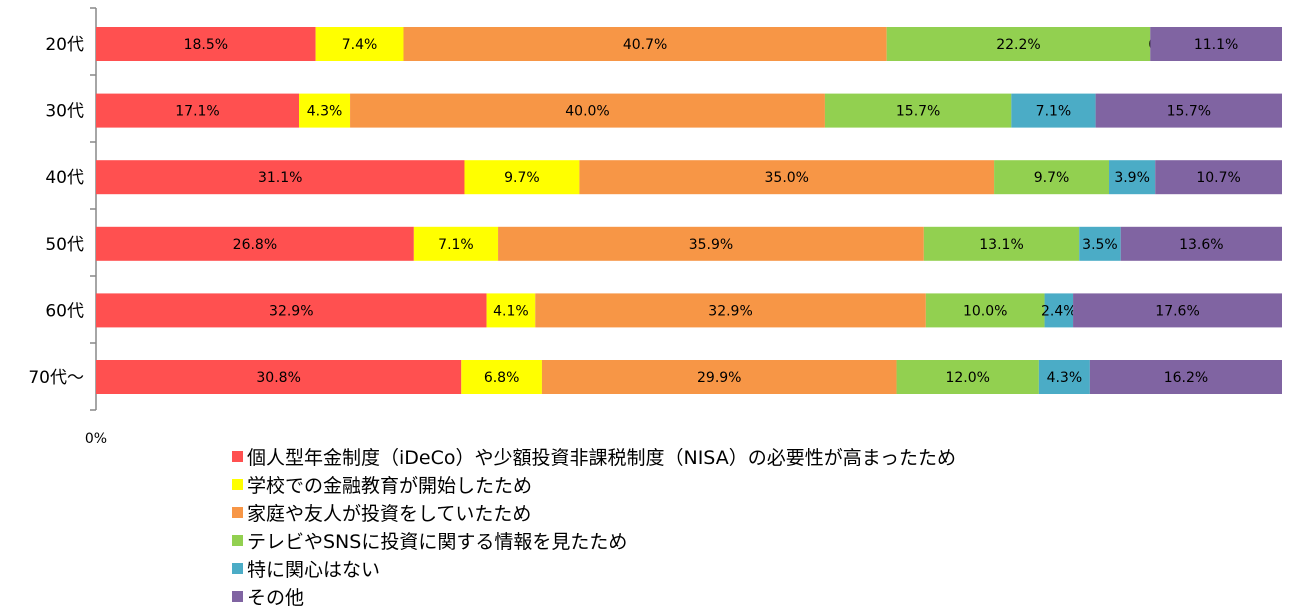  I want to click on data-label-5-5: 16.2%, so click(1186, 378).